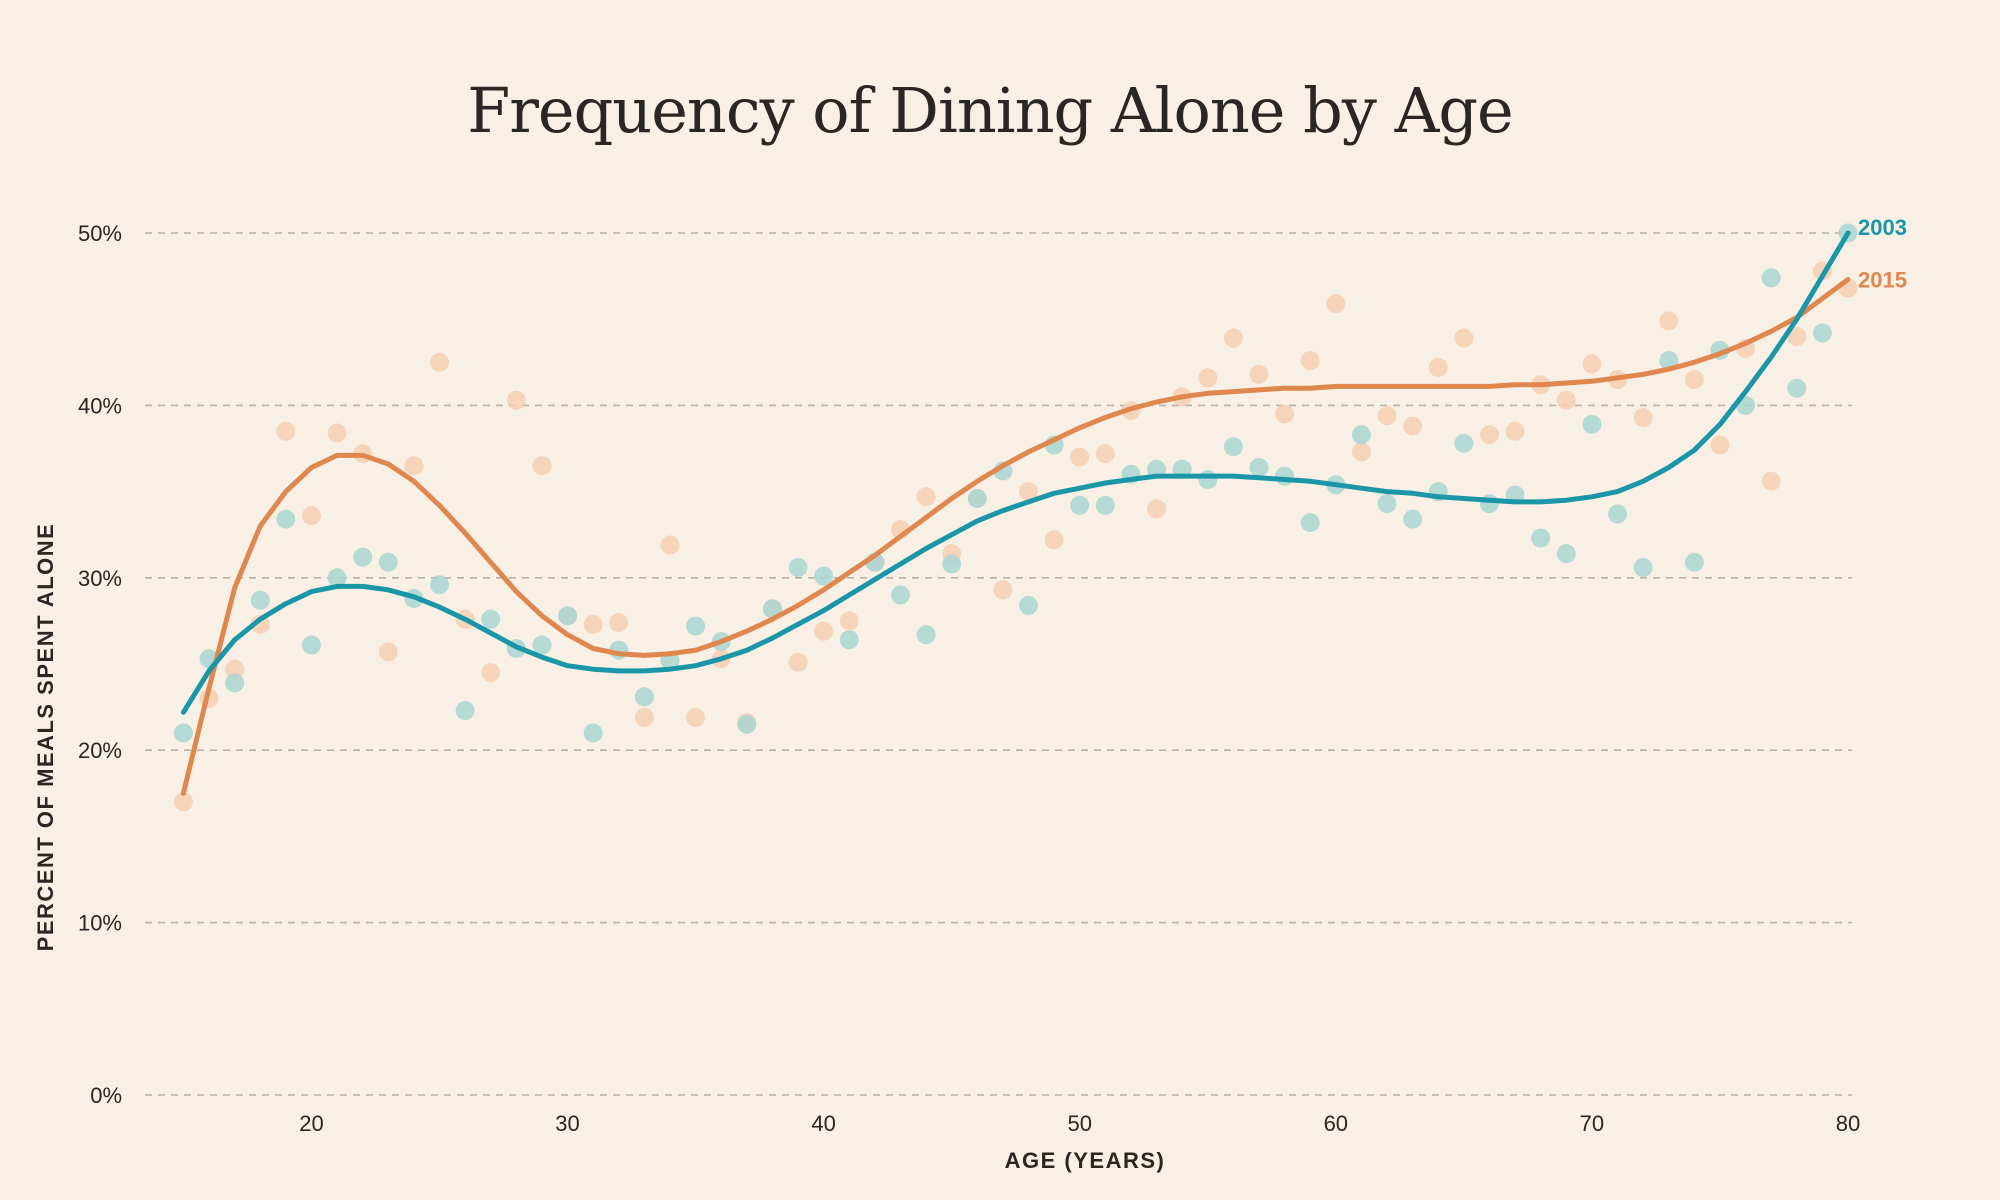  I want to click on y-tick-label: 50%, so click(100, 233).